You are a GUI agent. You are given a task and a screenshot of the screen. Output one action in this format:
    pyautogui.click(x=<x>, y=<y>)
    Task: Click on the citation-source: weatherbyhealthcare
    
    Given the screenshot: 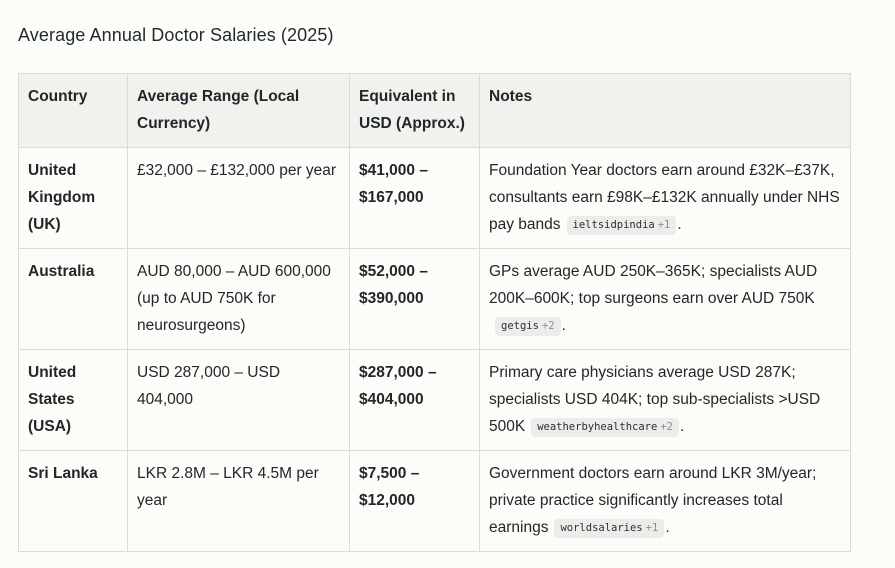 What is the action you would take?
    pyautogui.click(x=597, y=427)
    